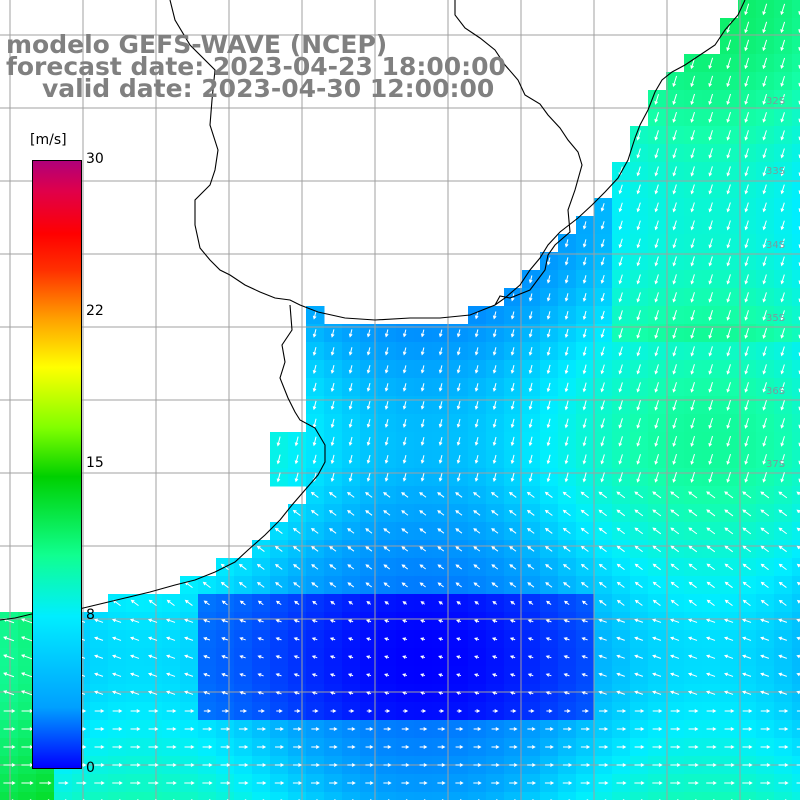 The height and width of the screenshot is (800, 800). Describe the element at coordinates (776, 245) in the screenshot. I see `latitude-label: 34S` at that location.